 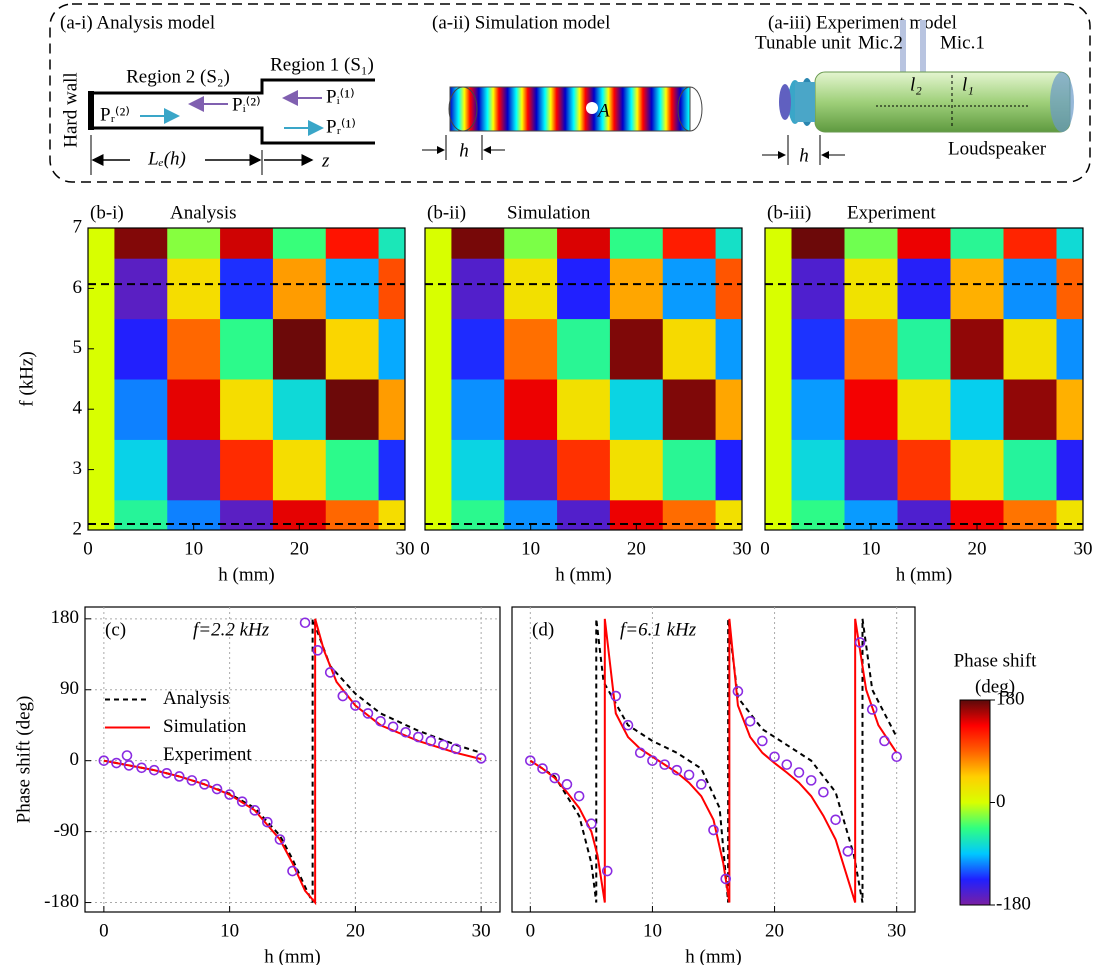 What do you see at coordinates (968, 84) in the screenshot?
I see `label: l₁` at bounding box center [968, 84].